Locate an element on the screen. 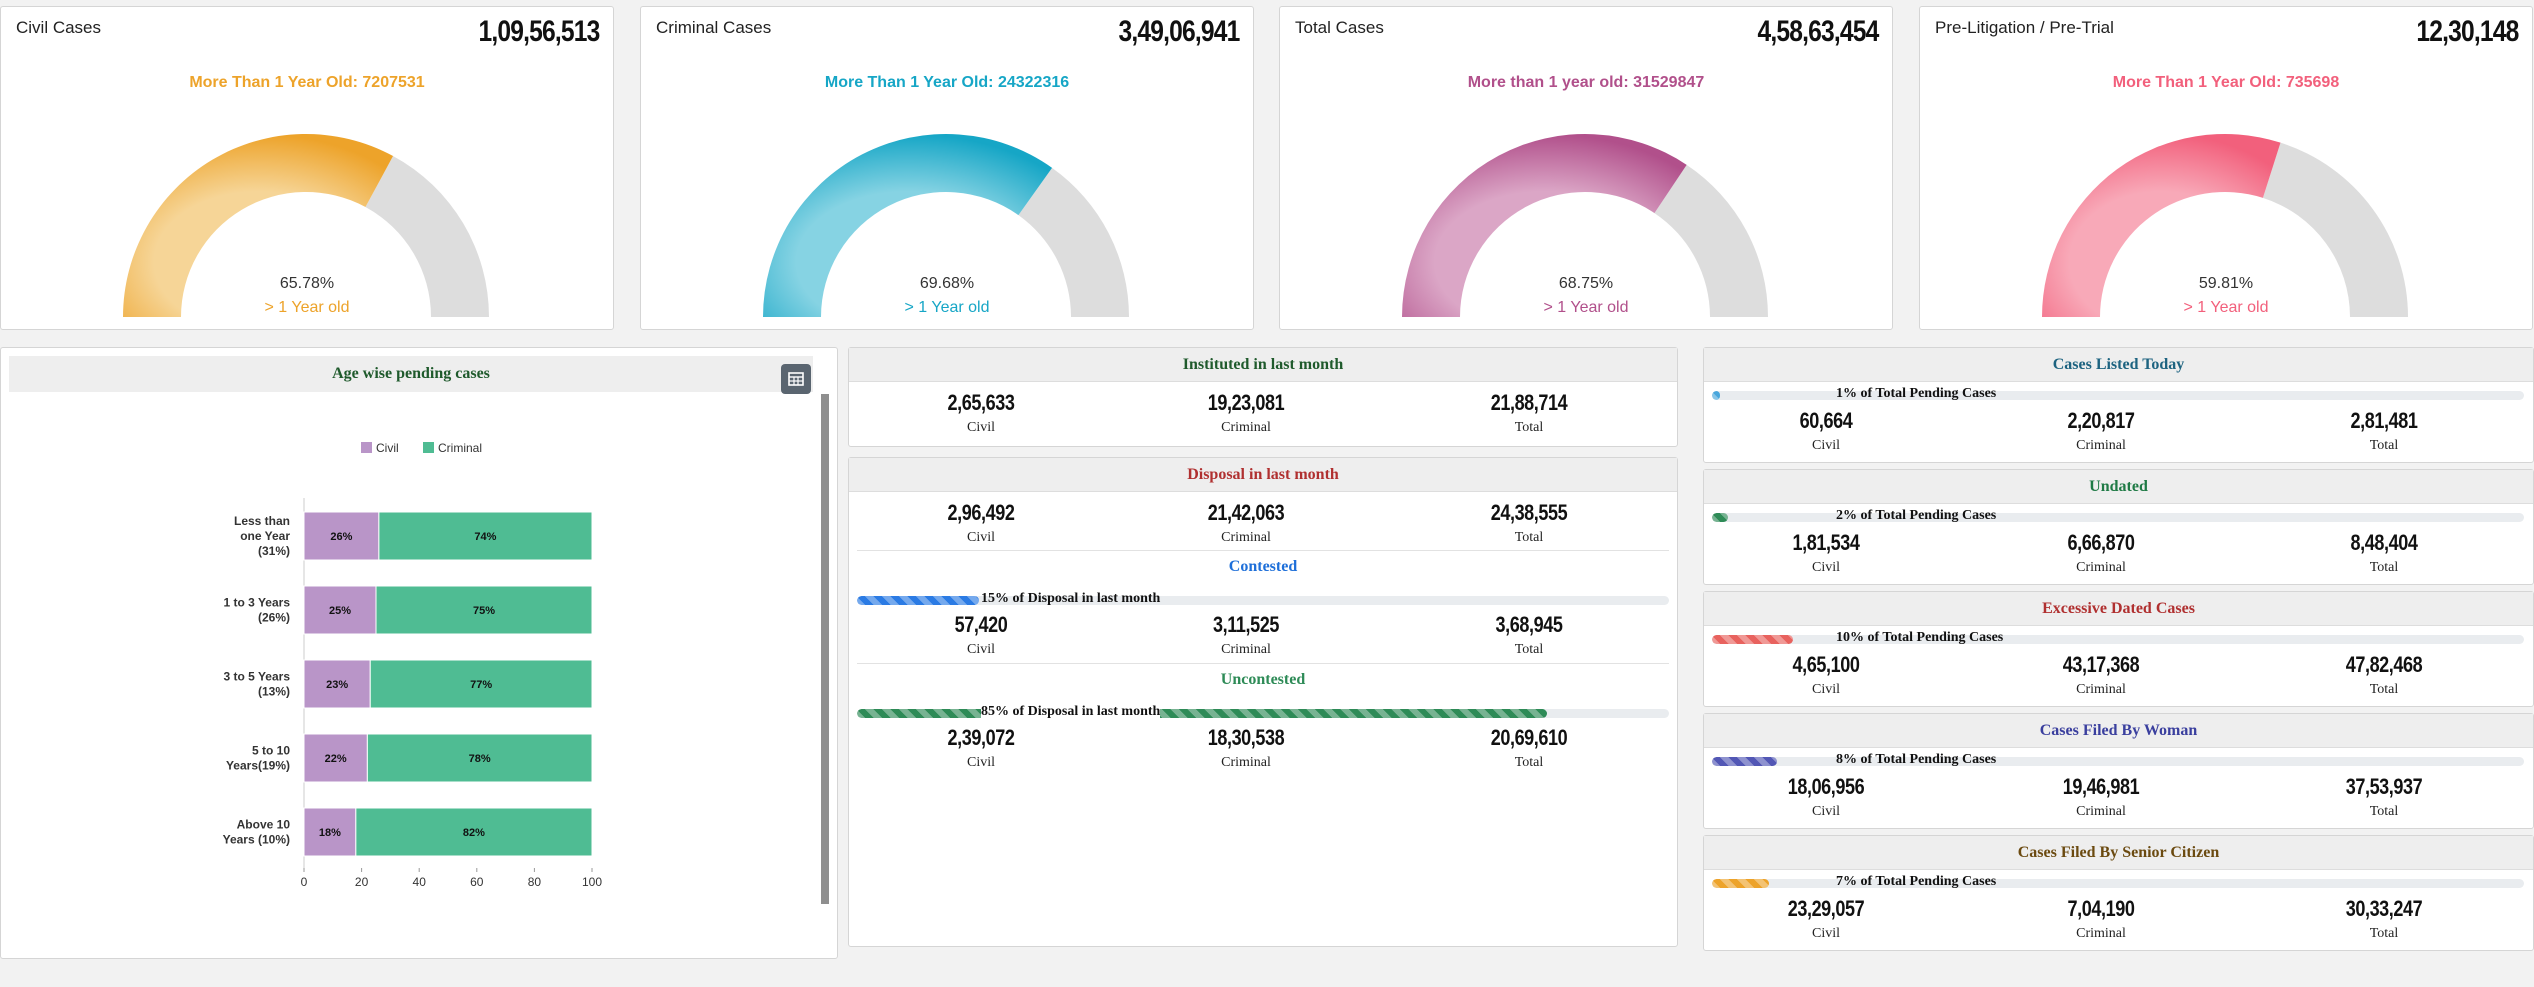 The width and height of the screenshot is (2534, 987). data-label: 23% is located at coordinates (337, 685).